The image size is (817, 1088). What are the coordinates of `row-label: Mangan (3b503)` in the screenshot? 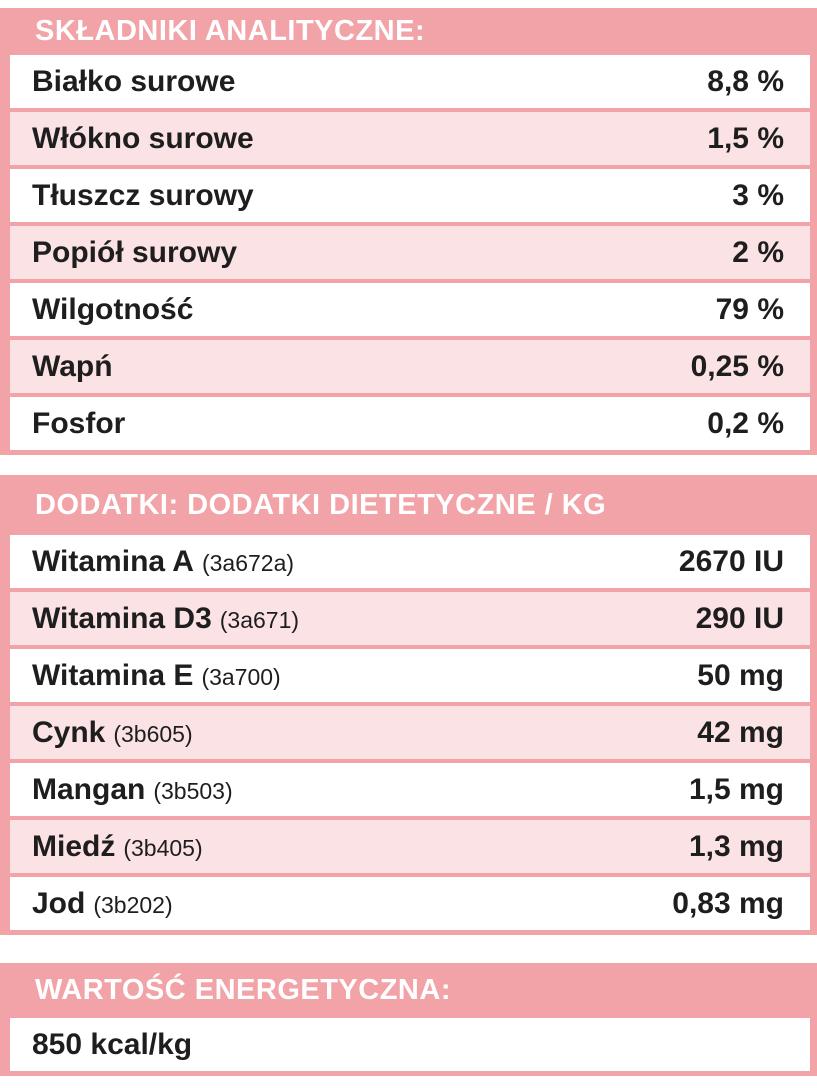 It's located at (132, 790).